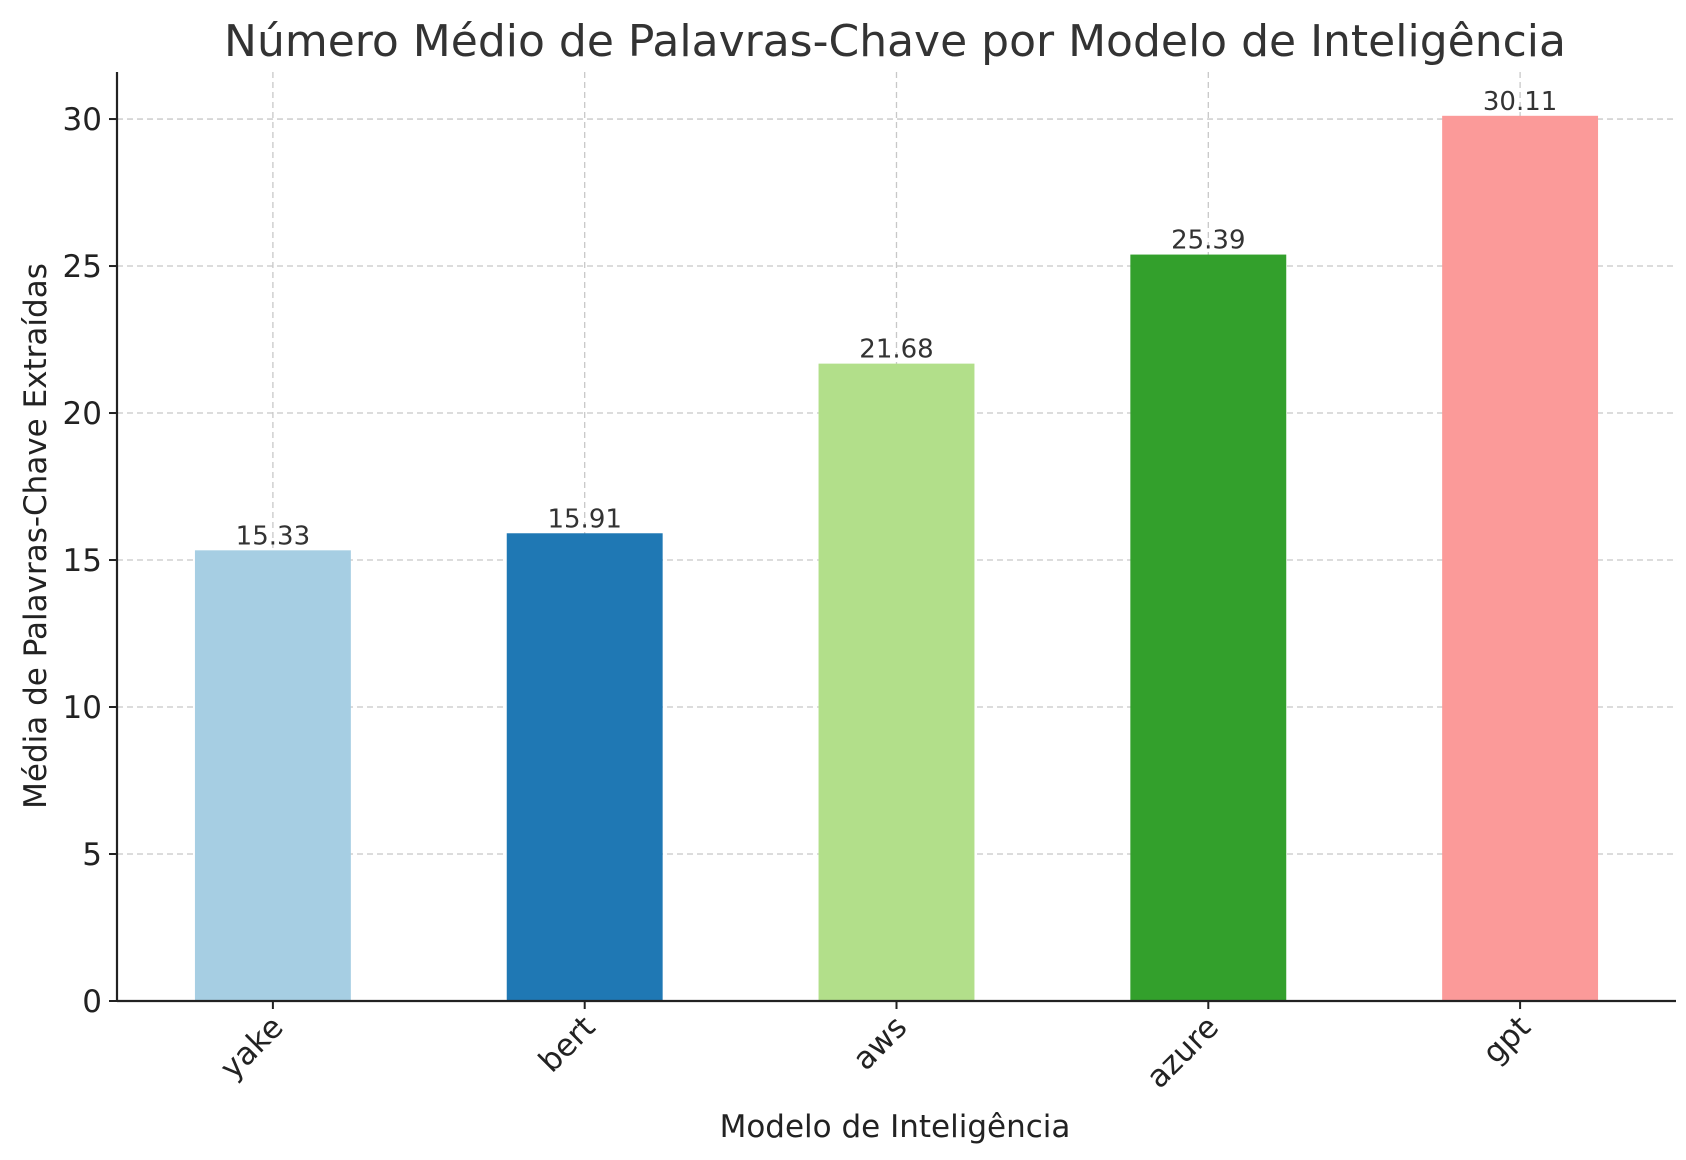 The width and height of the screenshot is (1686, 1160). I want to click on bar-aws, so click(896, 682).